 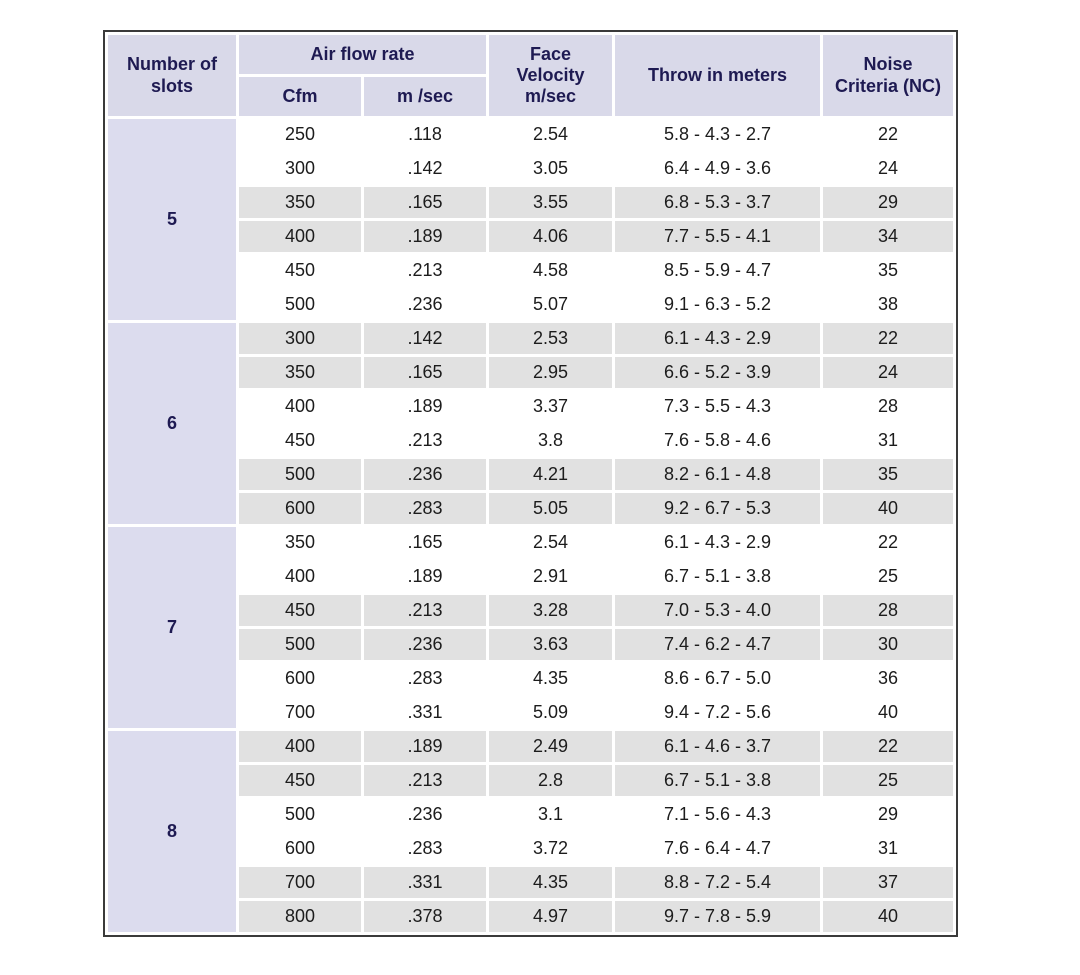 I want to click on face-velocity-cell: 3.1, so click(x=550, y=814).